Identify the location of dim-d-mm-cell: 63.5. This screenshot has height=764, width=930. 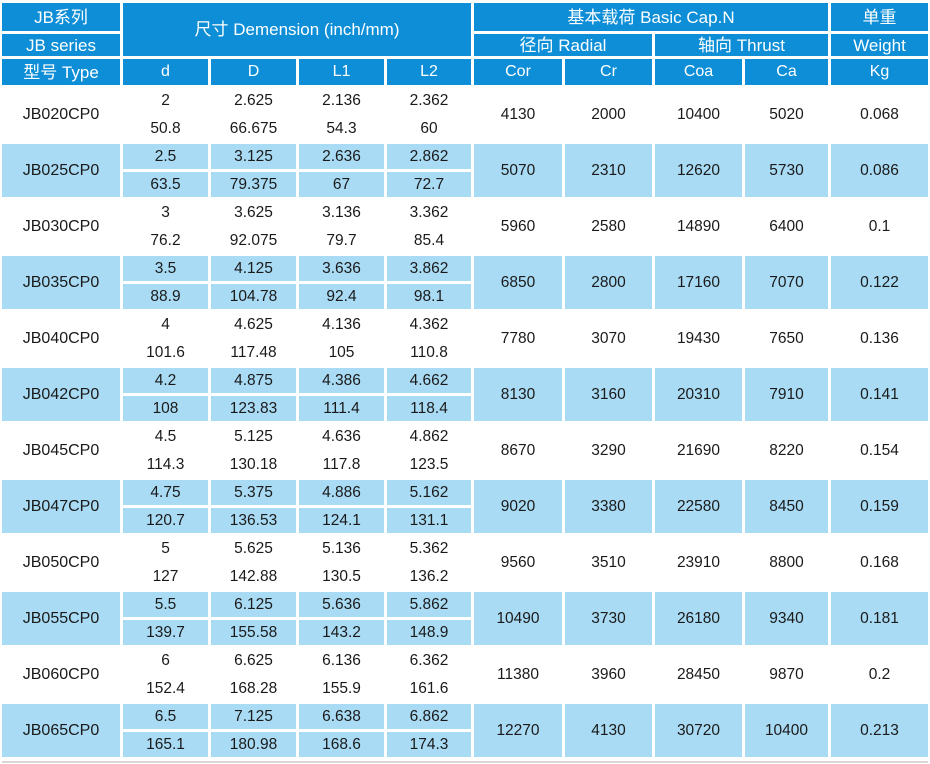
(165, 184).